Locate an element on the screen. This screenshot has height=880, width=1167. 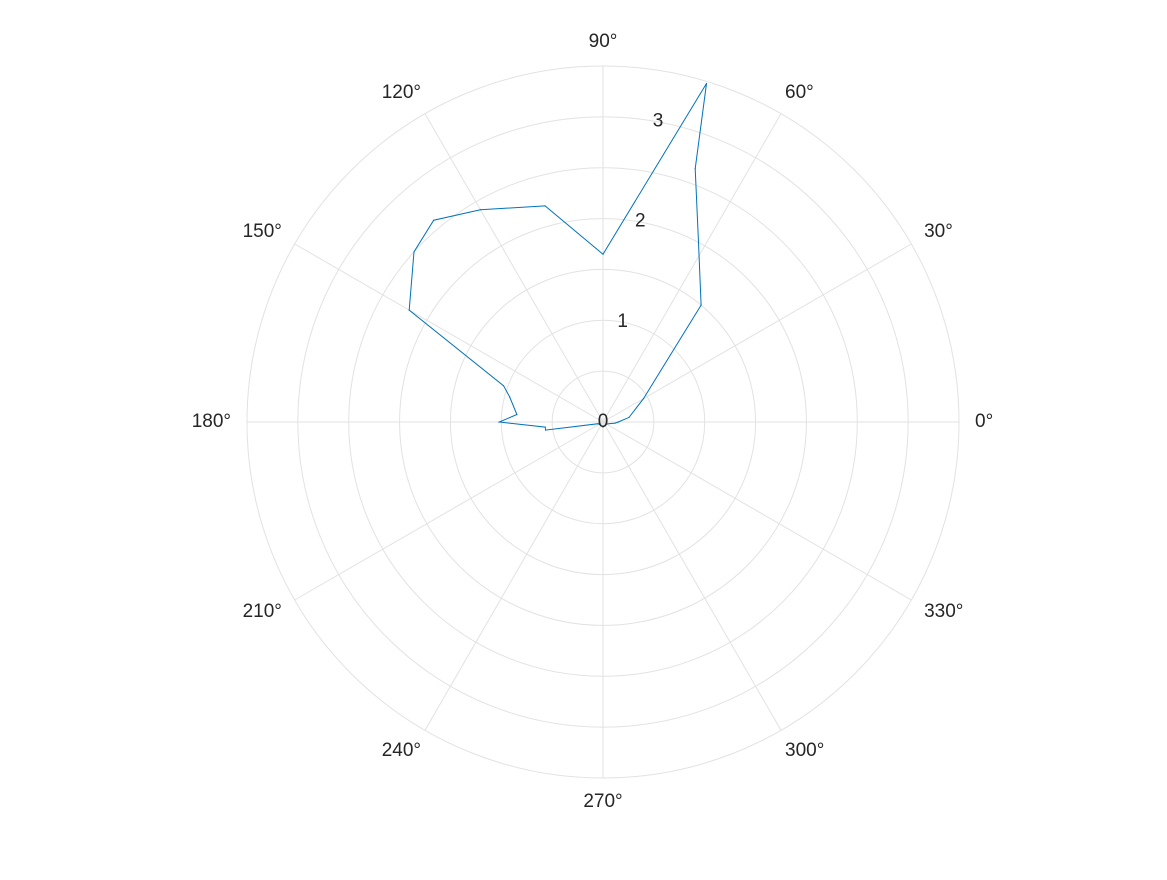
theta-tick-label: 180° is located at coordinates (211, 421).